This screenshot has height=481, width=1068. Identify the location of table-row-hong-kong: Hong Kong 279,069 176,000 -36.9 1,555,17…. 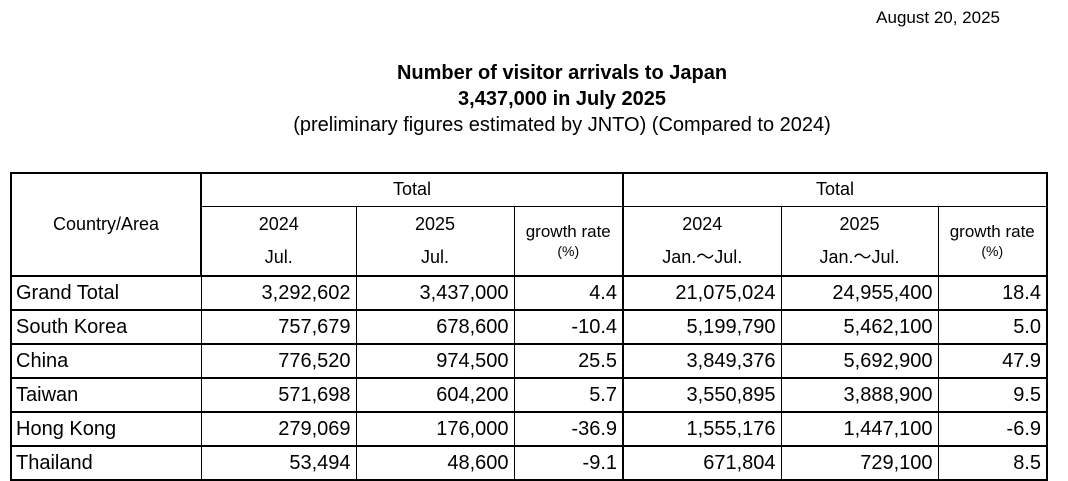
(529, 429).